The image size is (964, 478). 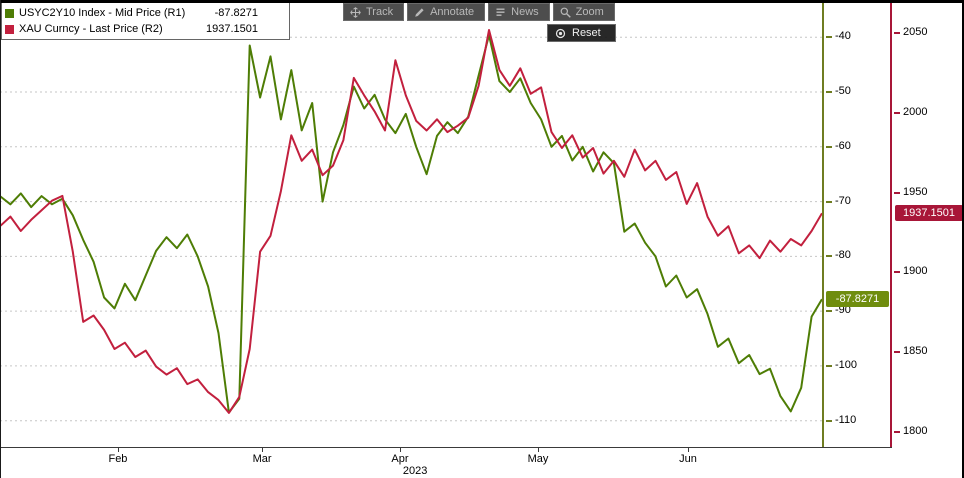 What do you see at coordinates (963, 239) in the screenshot?
I see `window-border-right` at bounding box center [963, 239].